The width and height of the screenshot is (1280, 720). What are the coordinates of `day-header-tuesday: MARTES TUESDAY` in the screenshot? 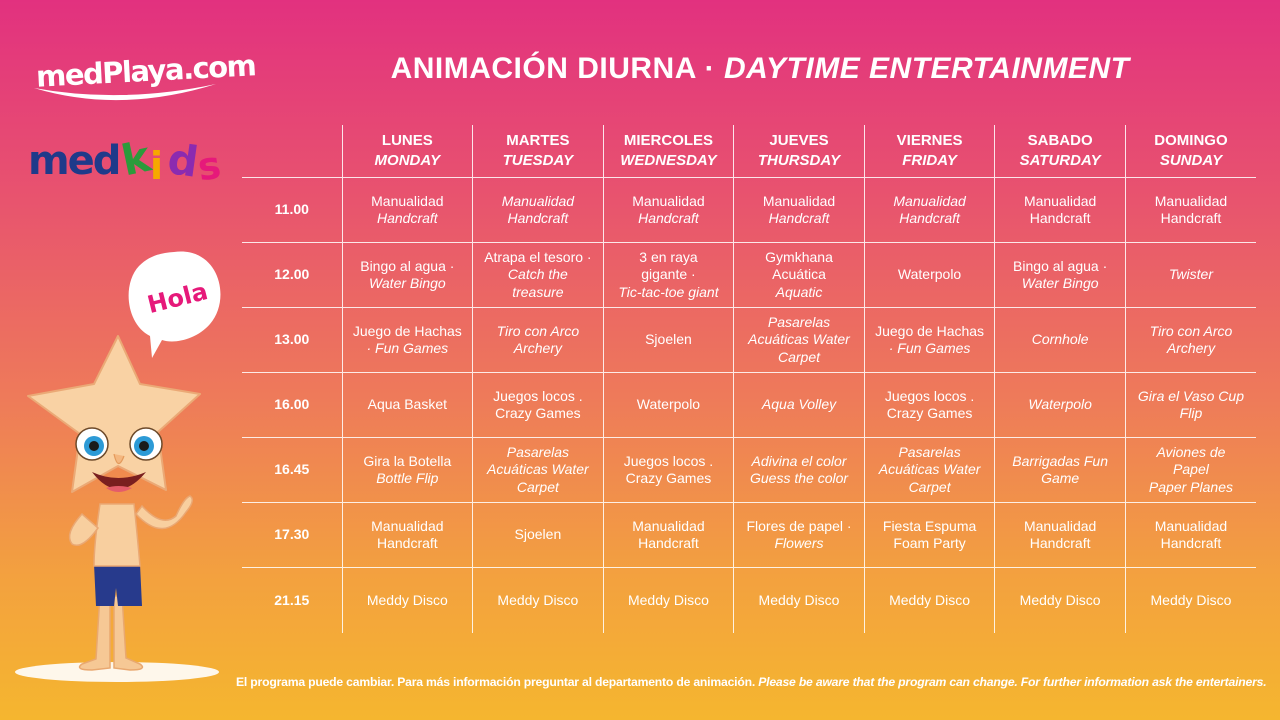 It's located at (538, 151).